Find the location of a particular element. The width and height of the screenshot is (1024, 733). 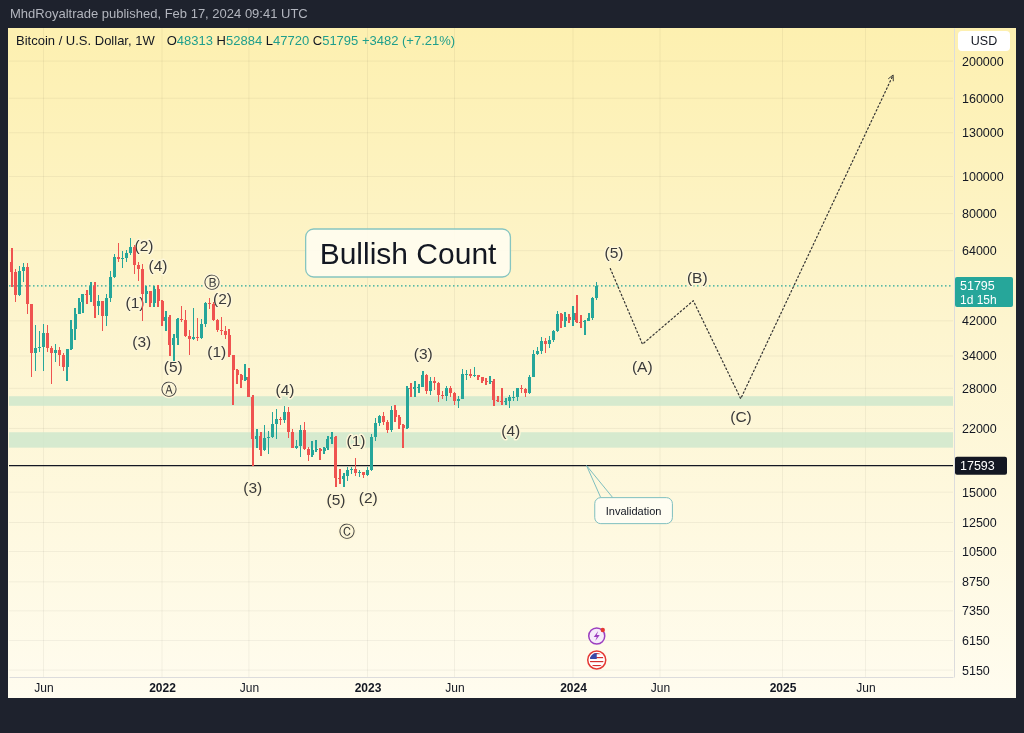

chart-title: Bitcoin / U.S. Dollar, 1W is located at coordinates (86, 40).